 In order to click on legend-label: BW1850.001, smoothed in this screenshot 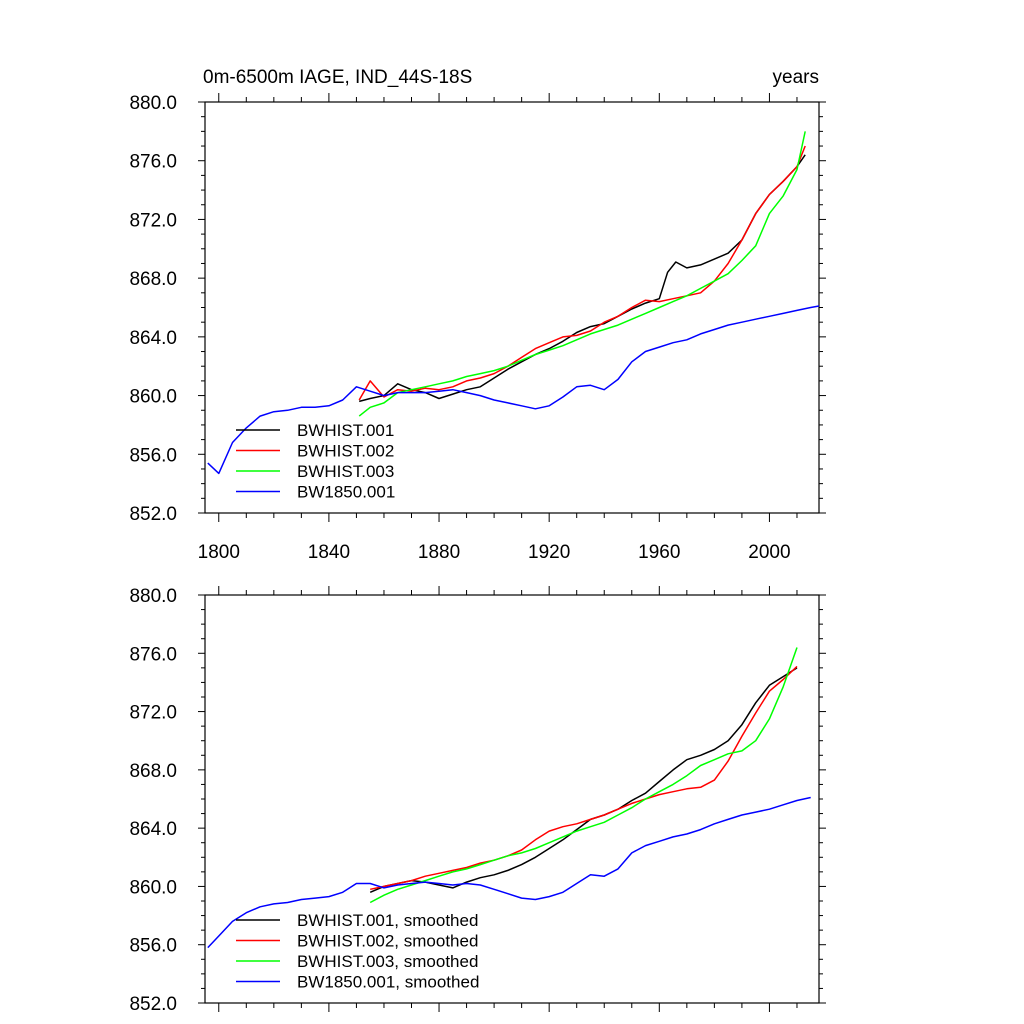, I will do `click(388, 982)`.